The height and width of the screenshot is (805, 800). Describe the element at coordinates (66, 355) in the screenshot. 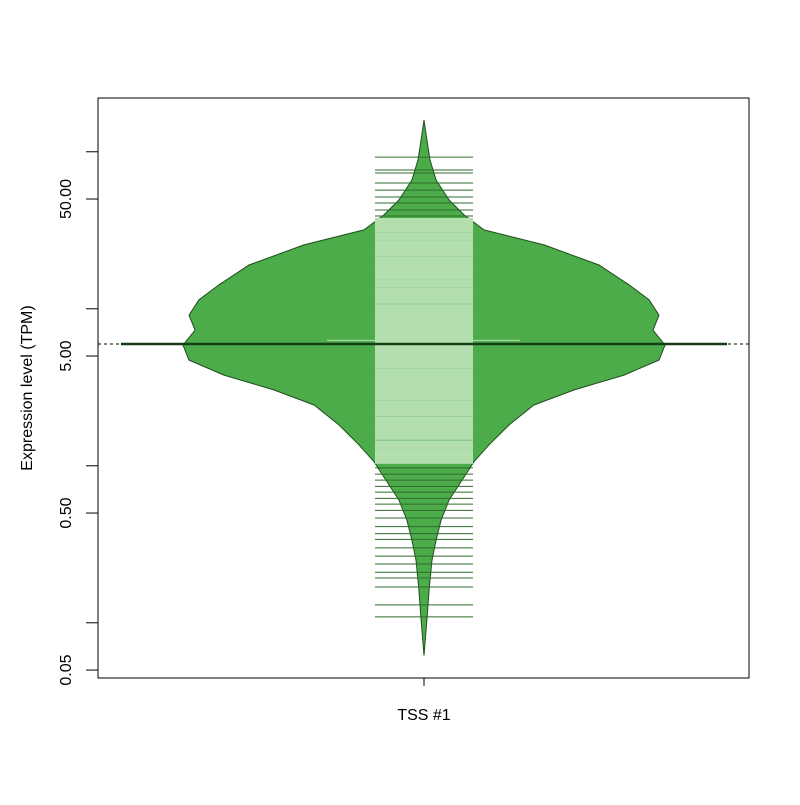

I see `y-tick-label: 5.00` at that location.